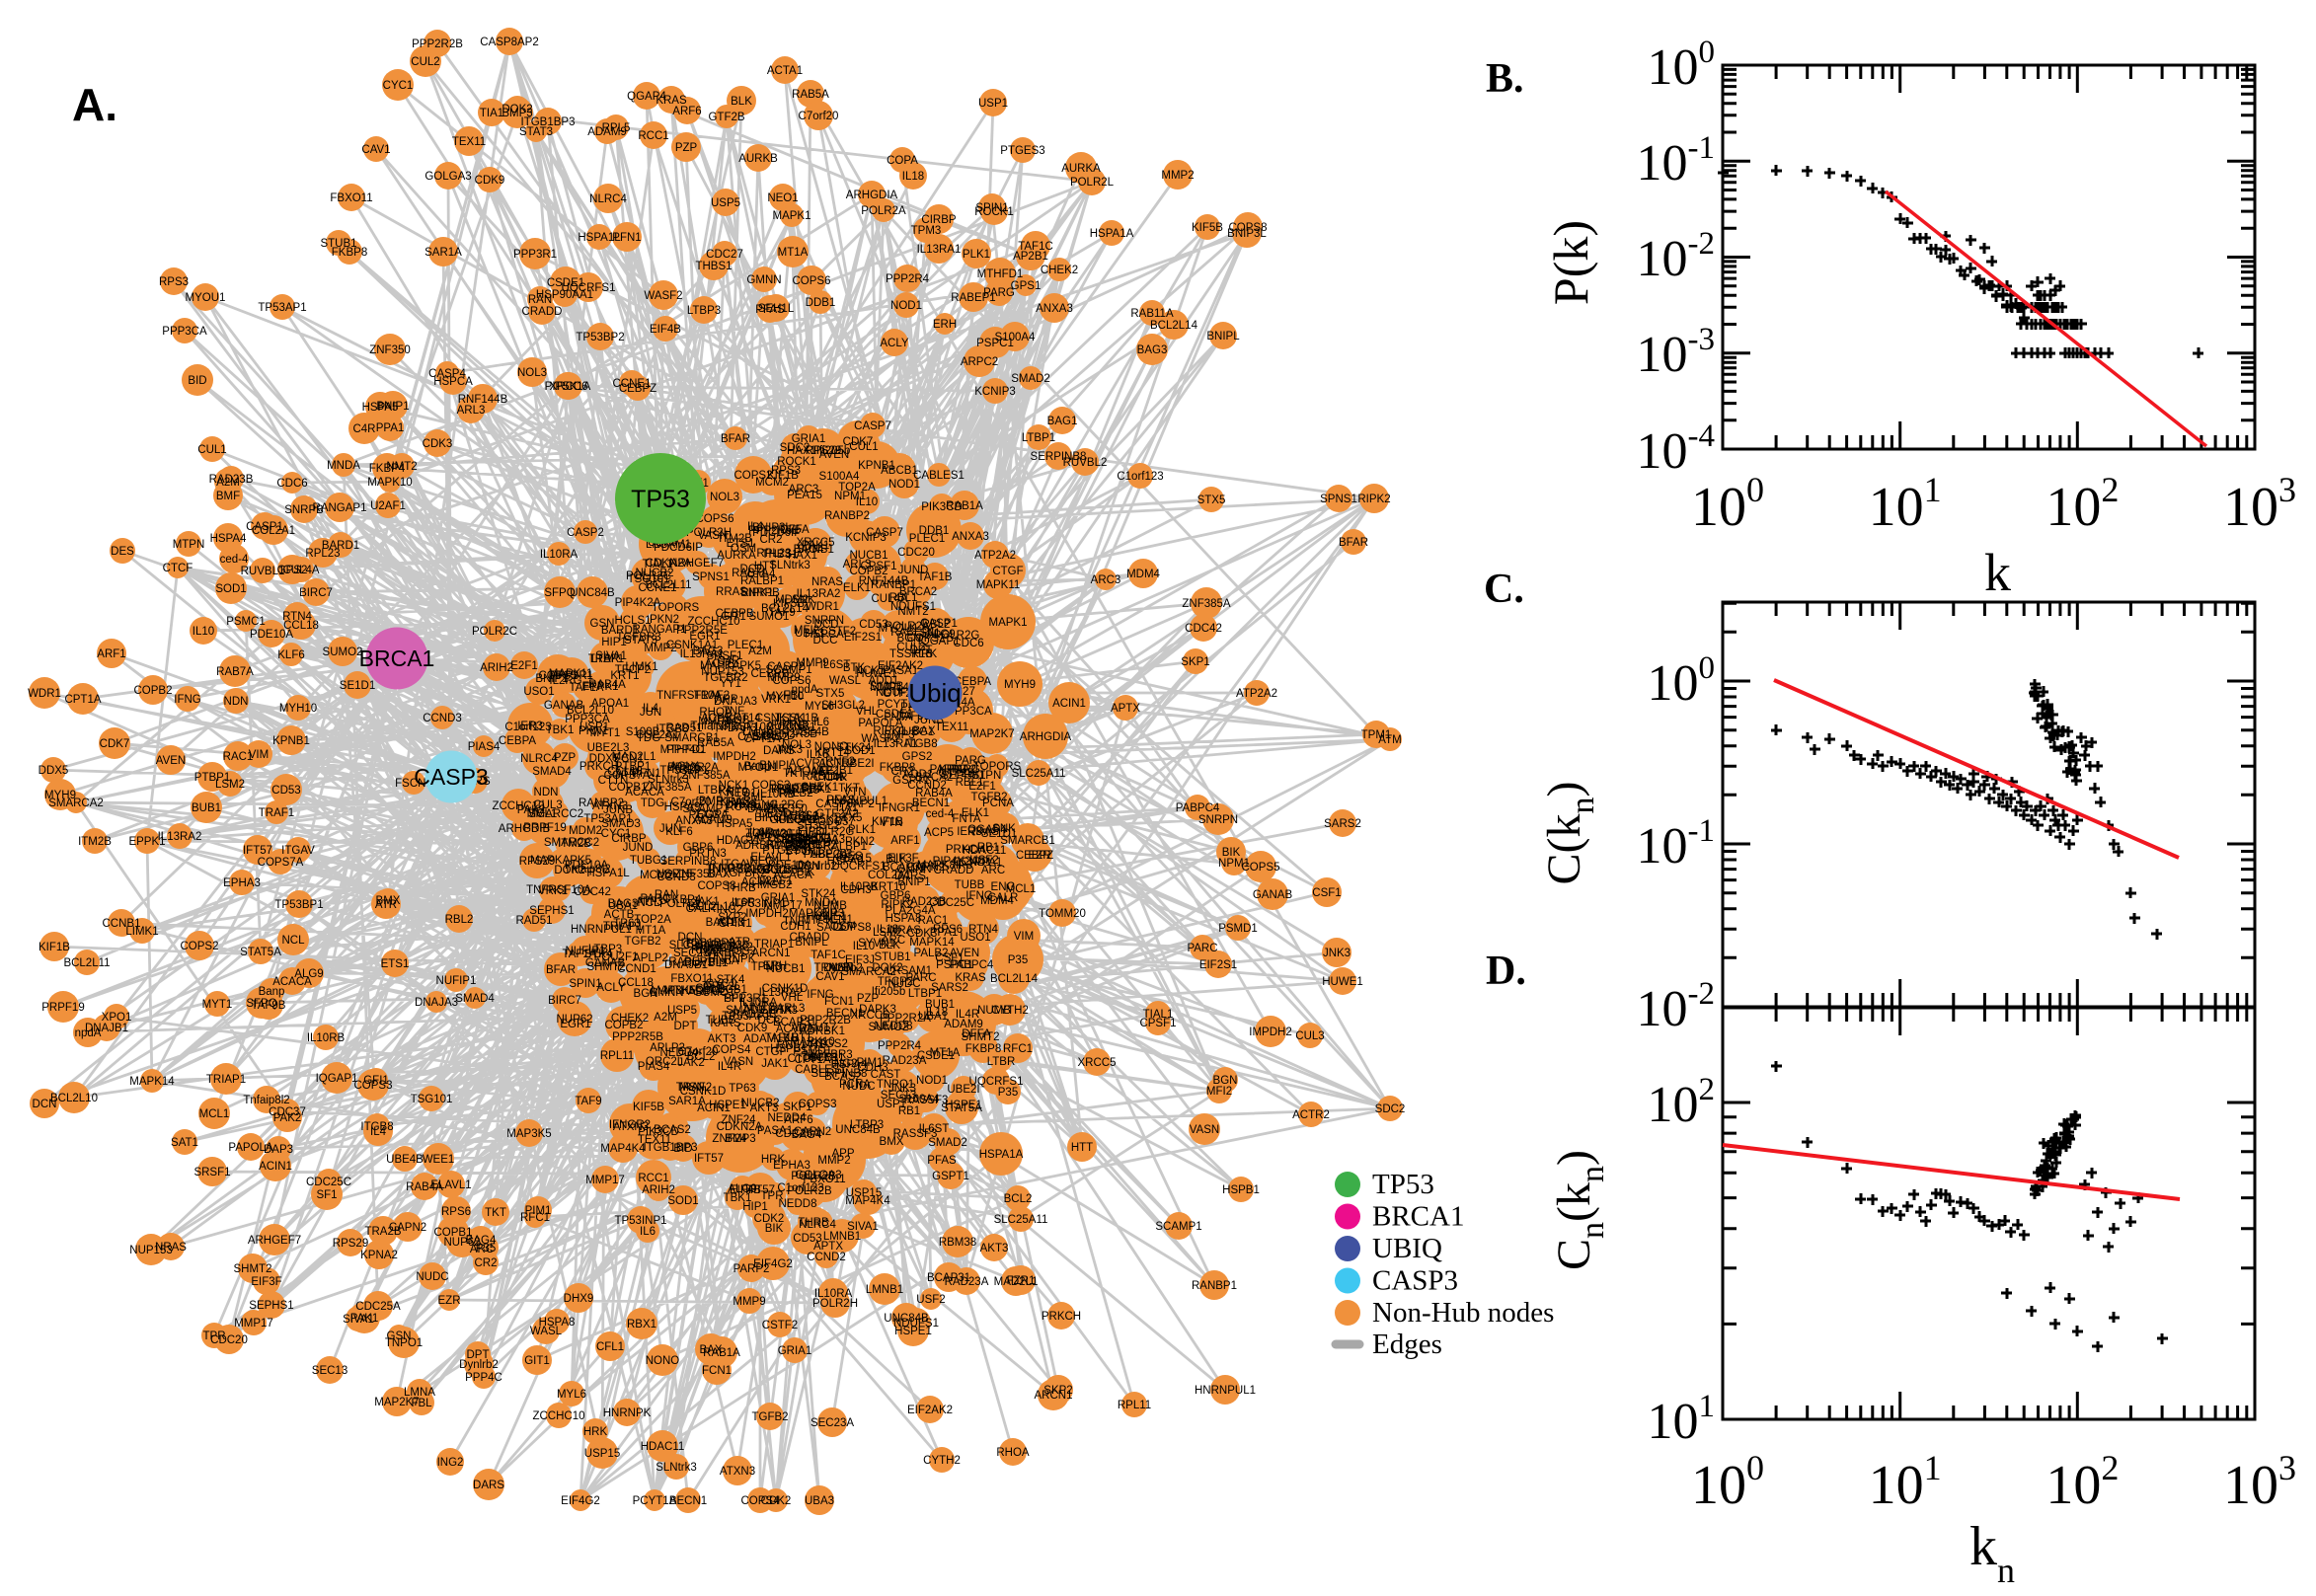  I want to click on svg-text: GBP6, so click(896, 896).